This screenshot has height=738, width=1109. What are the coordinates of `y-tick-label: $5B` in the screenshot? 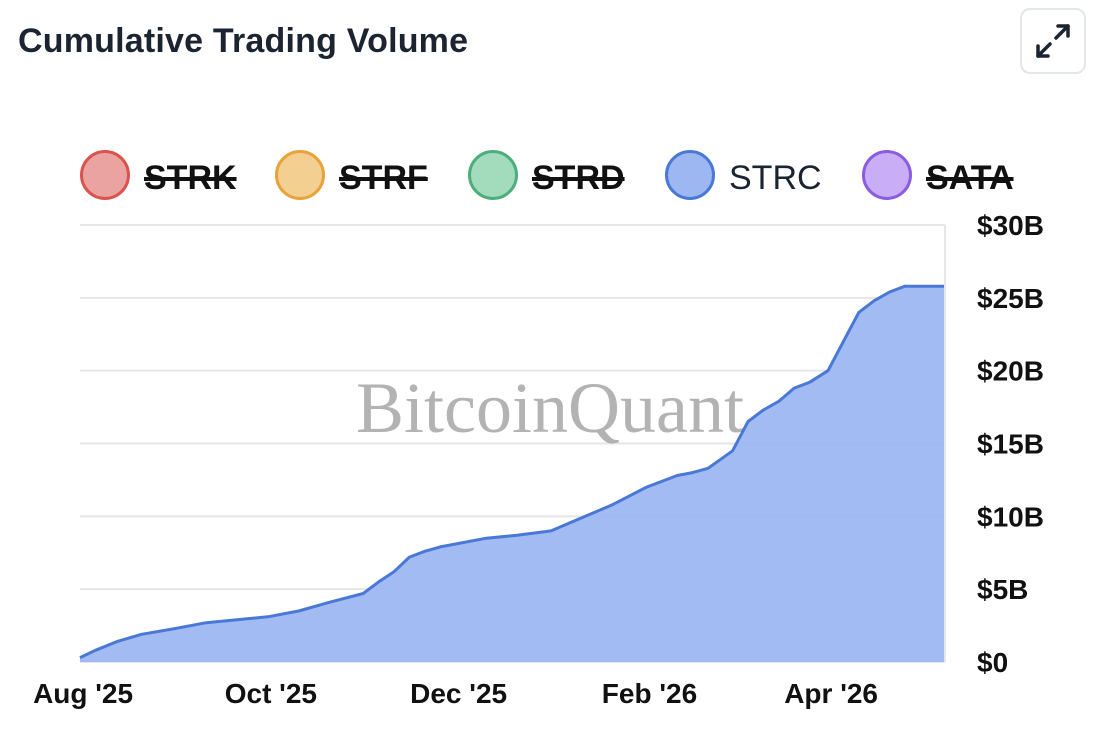 It's located at (1002, 589).